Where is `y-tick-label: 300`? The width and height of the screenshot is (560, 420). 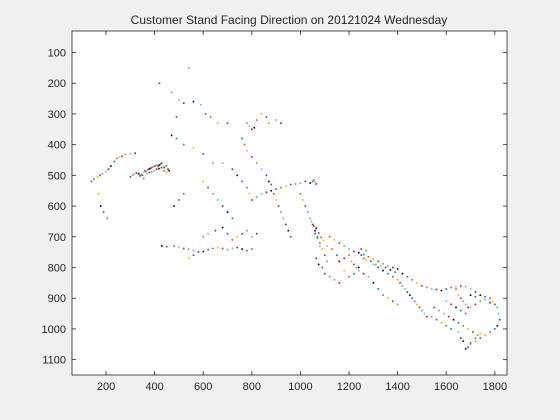
y-tick-label: 300 is located at coordinates (57, 115).